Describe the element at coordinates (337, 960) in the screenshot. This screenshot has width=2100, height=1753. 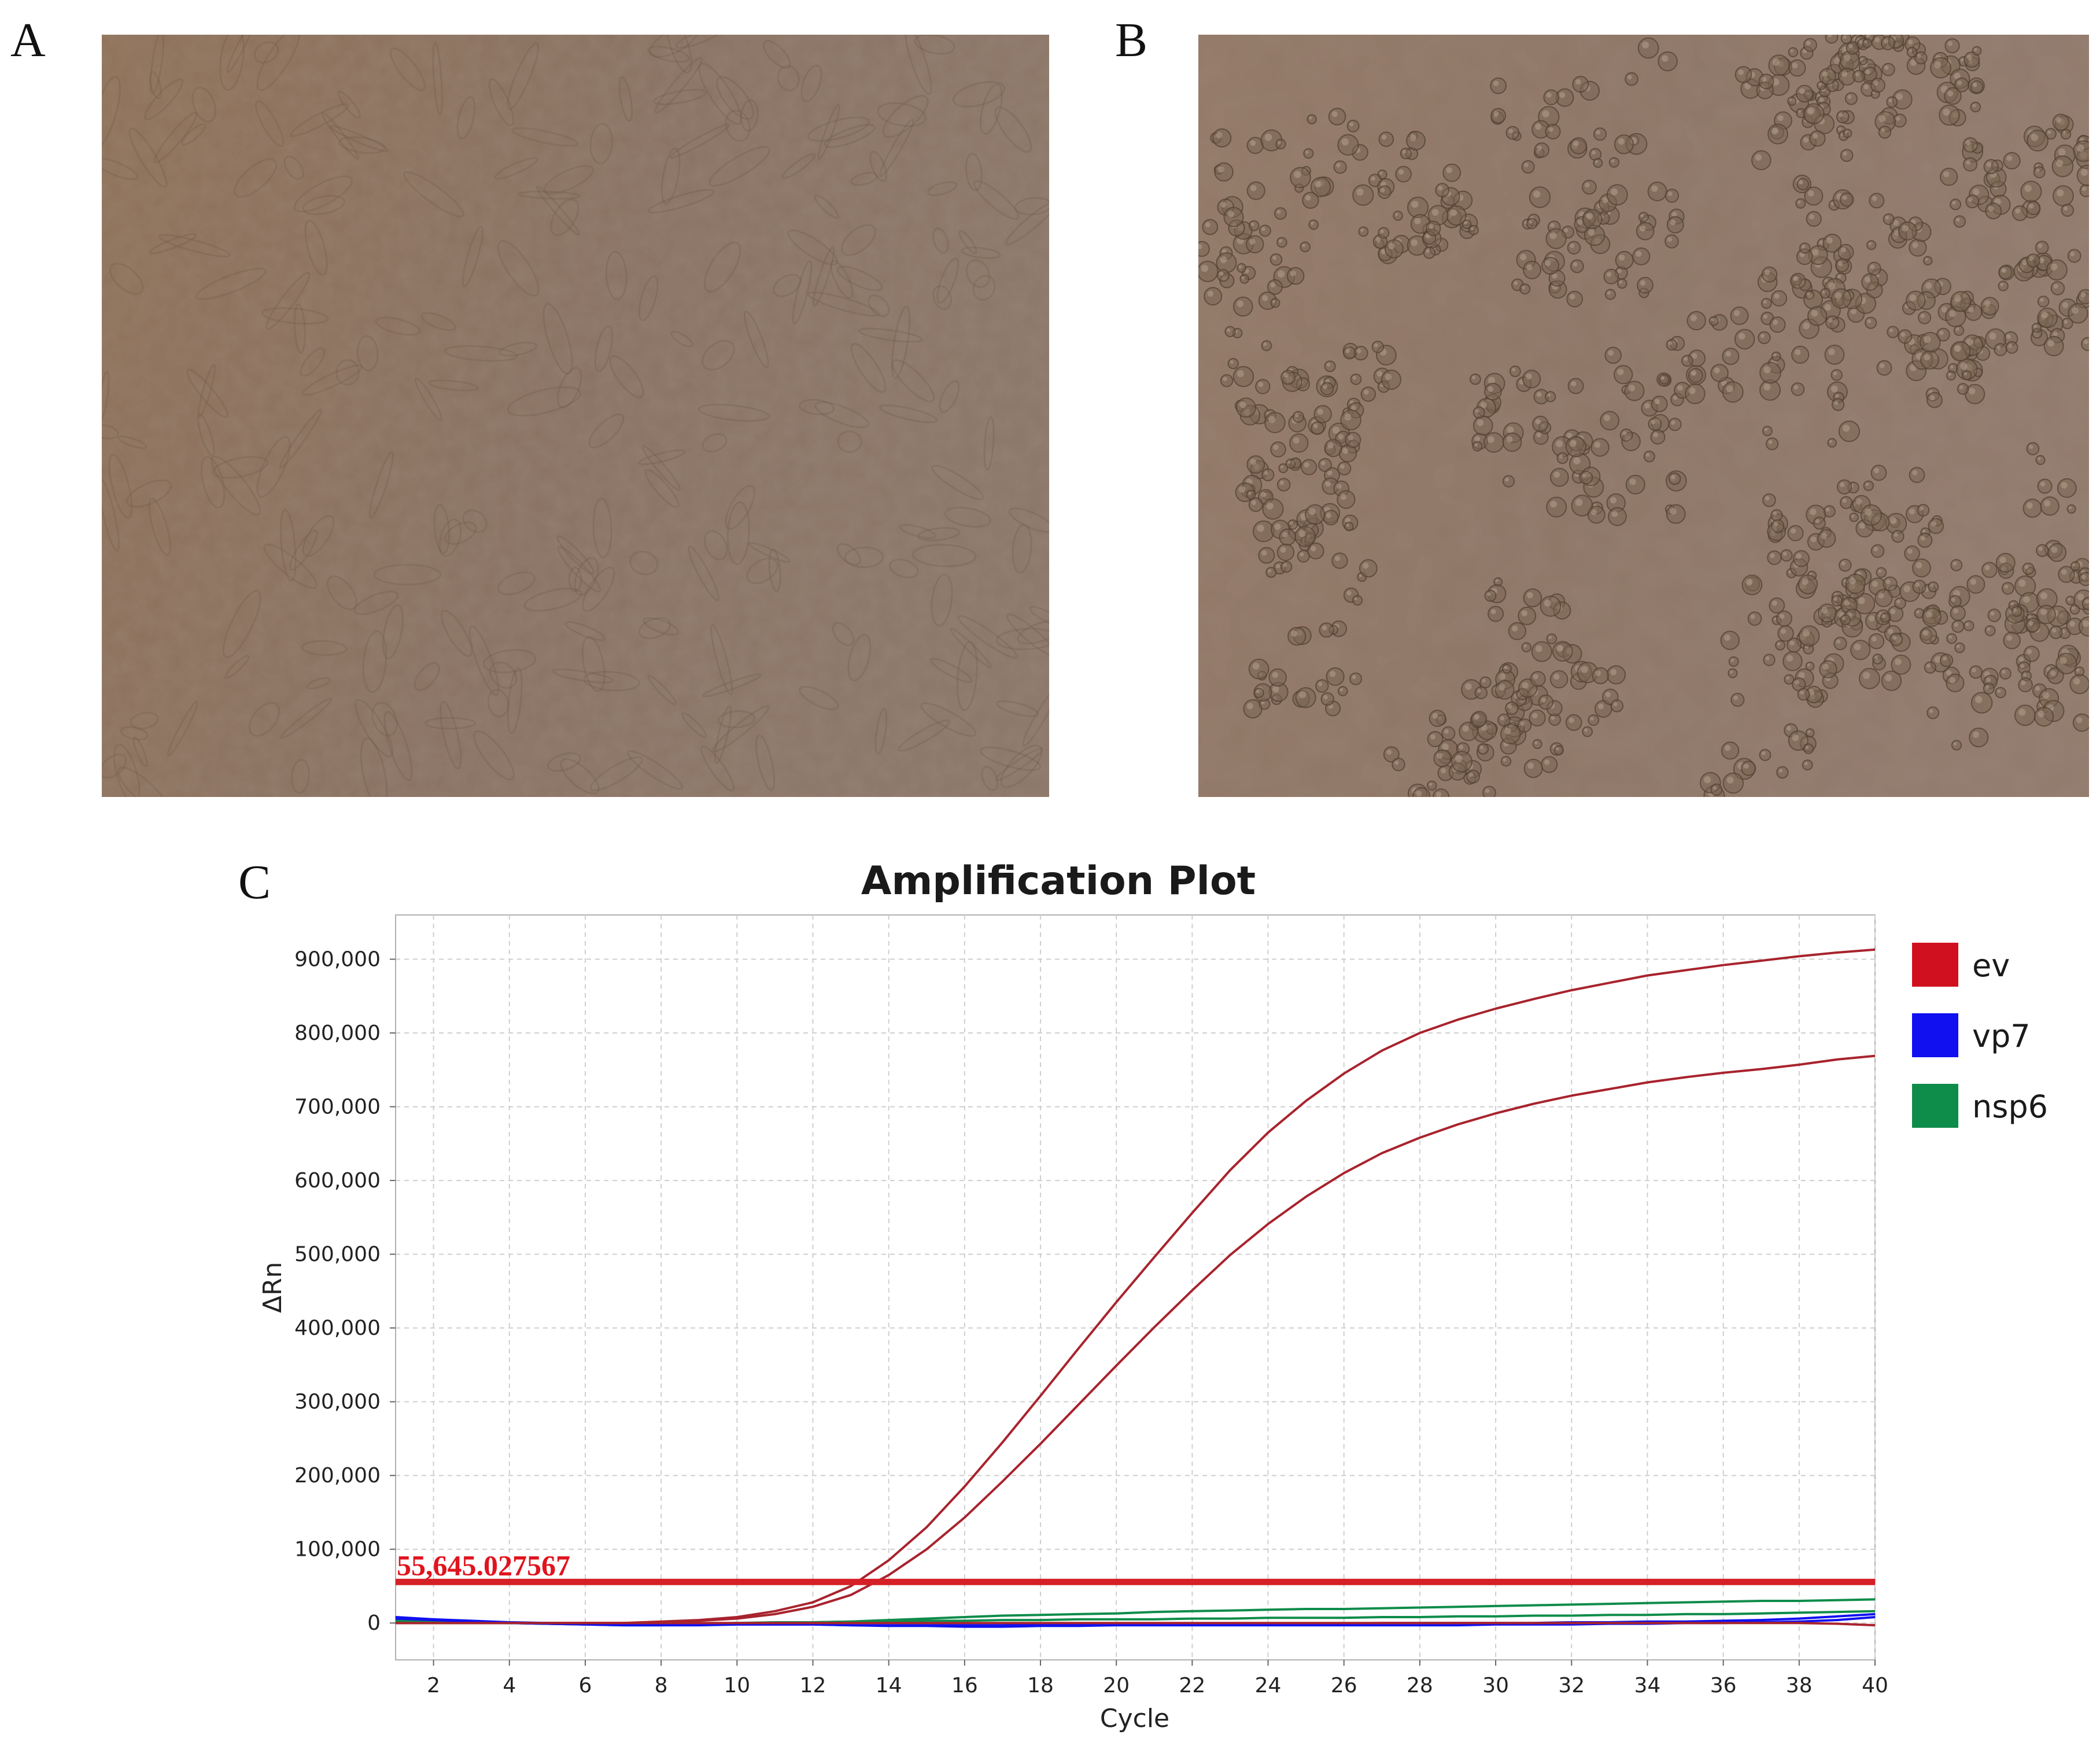
I see `y-tick-label: 900,000` at that location.